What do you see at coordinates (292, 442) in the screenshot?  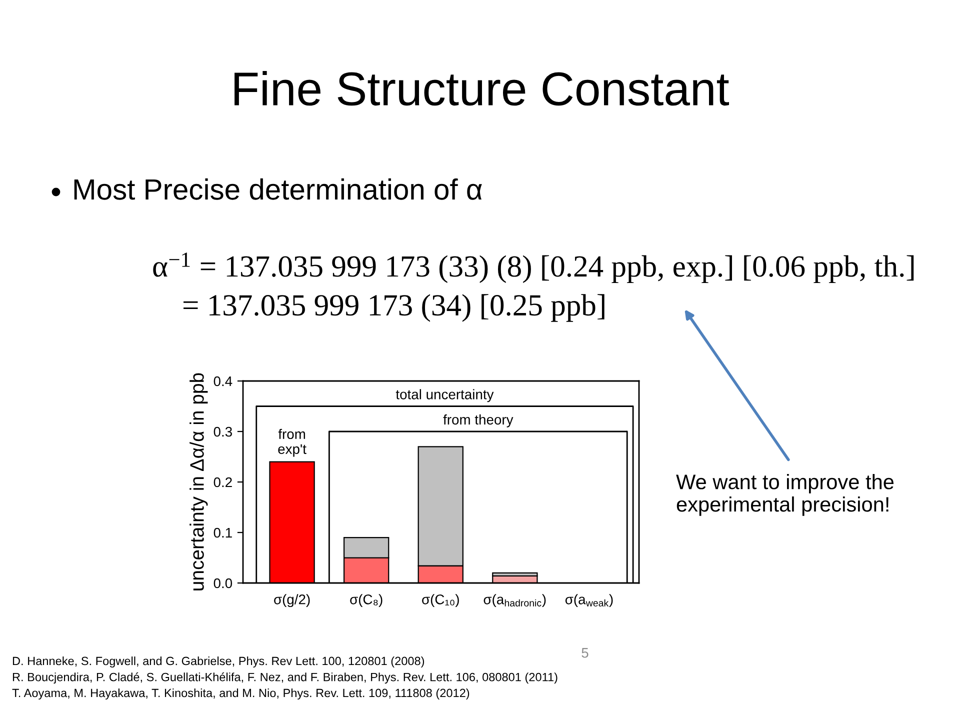 I see `annotation: from exp't` at bounding box center [292, 442].